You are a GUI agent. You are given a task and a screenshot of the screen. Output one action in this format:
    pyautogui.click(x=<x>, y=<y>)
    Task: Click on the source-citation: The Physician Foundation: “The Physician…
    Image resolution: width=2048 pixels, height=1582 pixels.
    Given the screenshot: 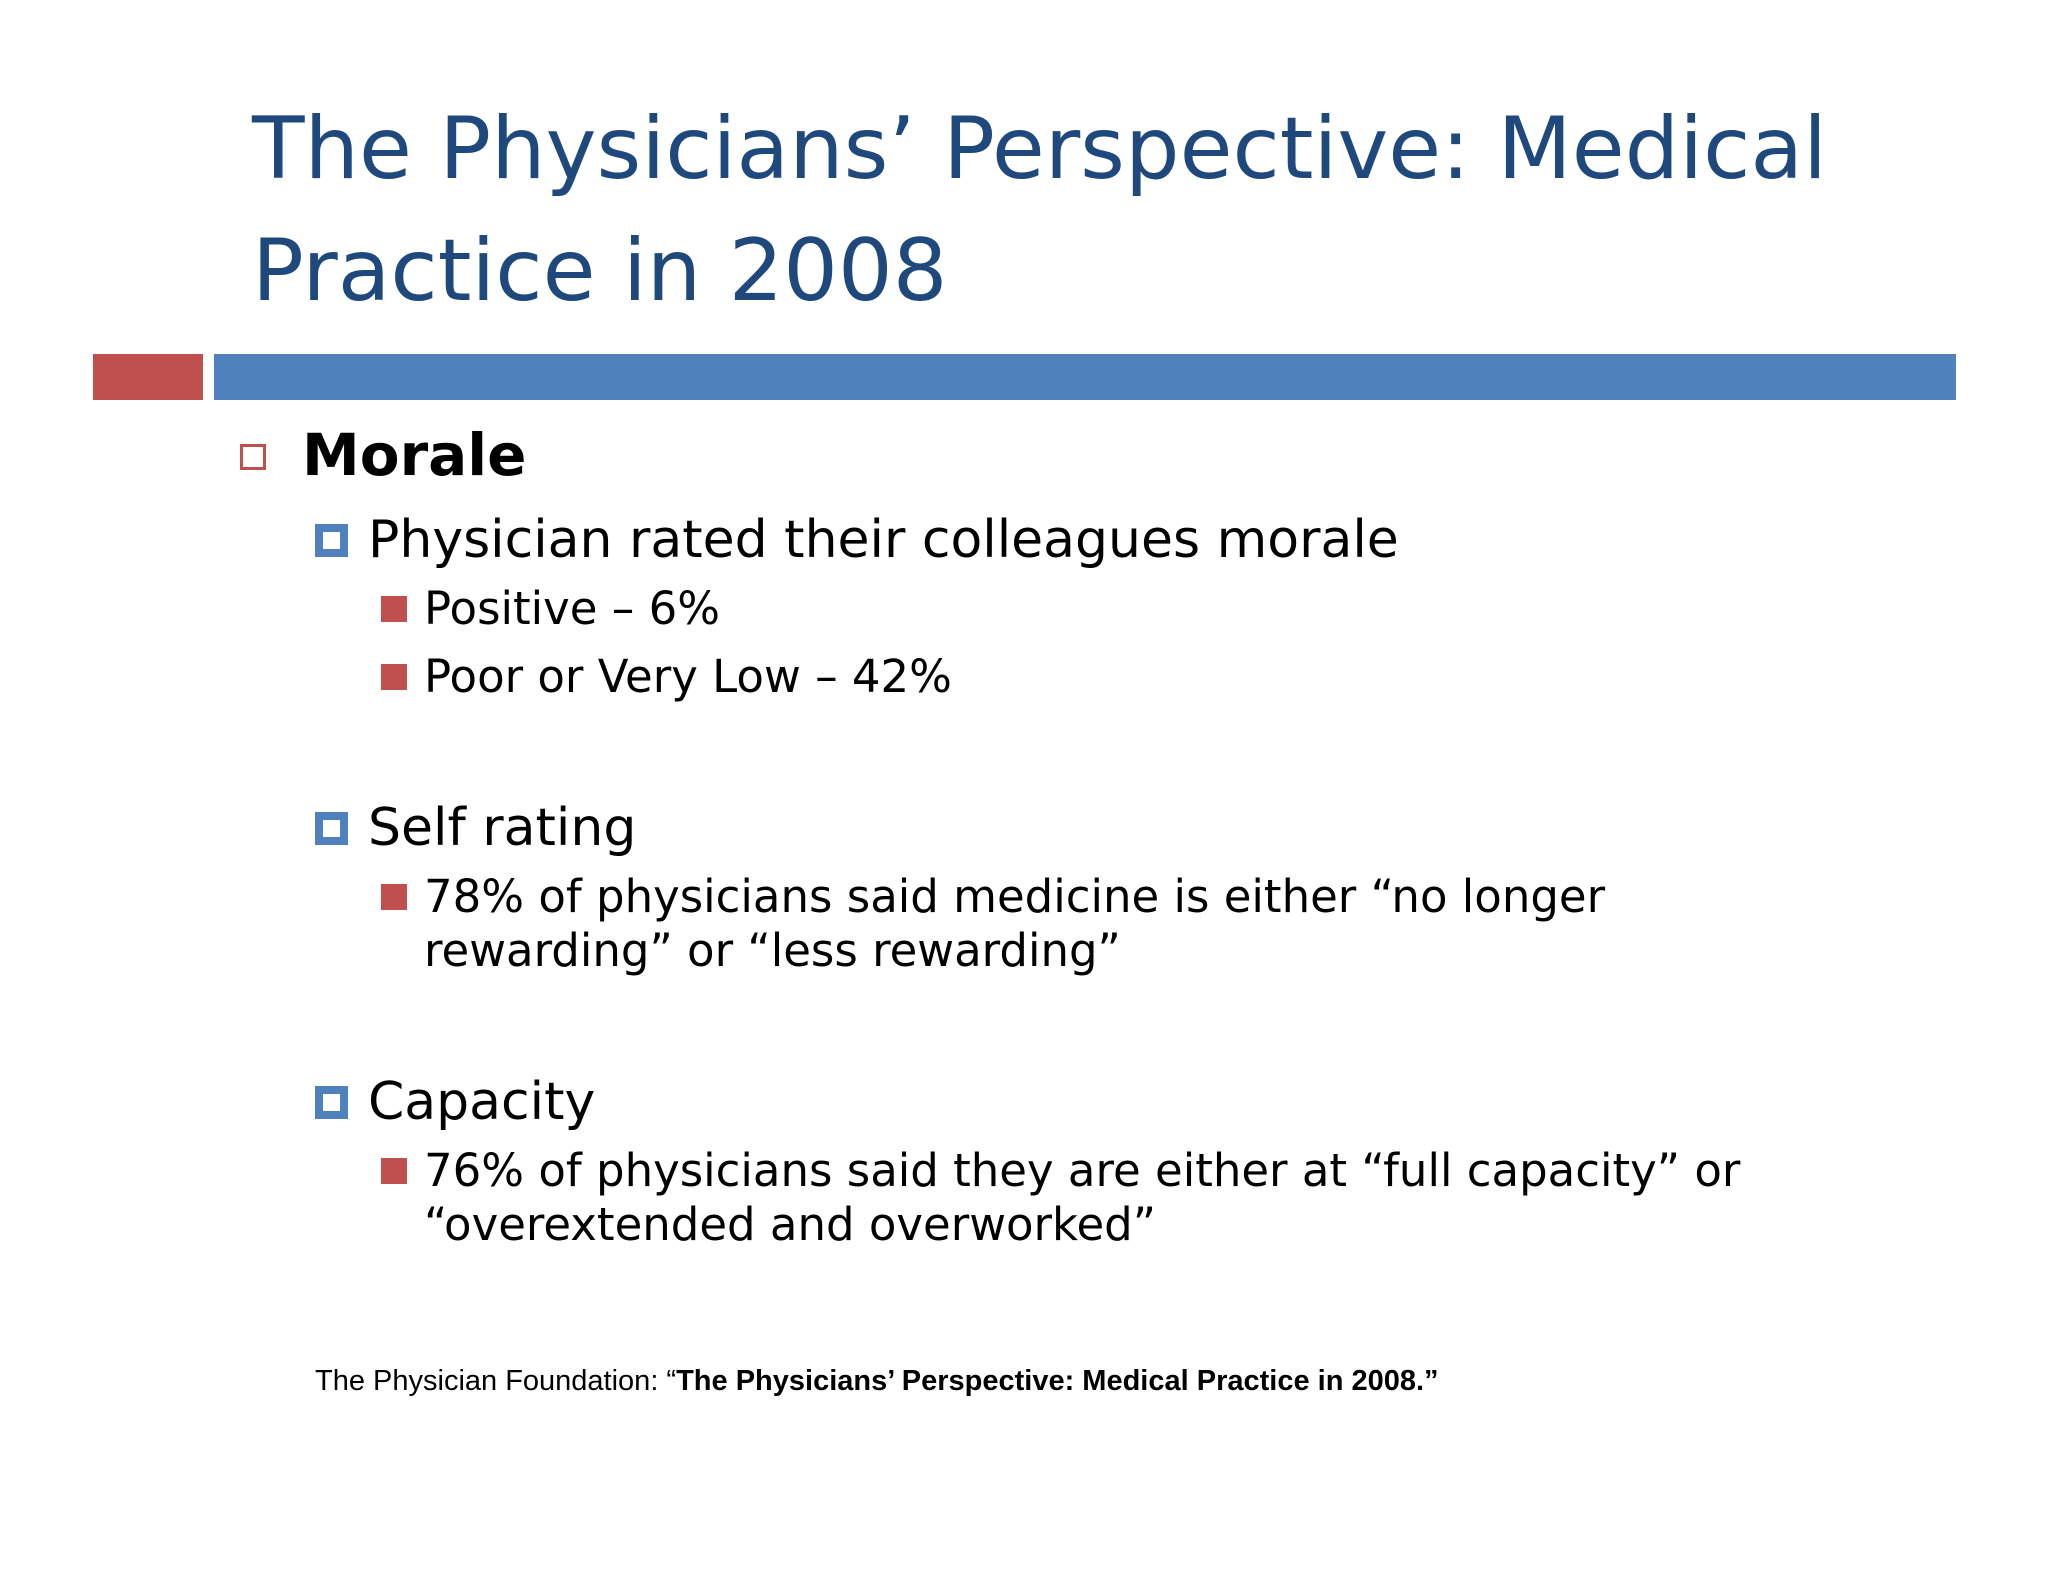 What is the action you would take?
    pyautogui.click(x=877, y=1381)
    